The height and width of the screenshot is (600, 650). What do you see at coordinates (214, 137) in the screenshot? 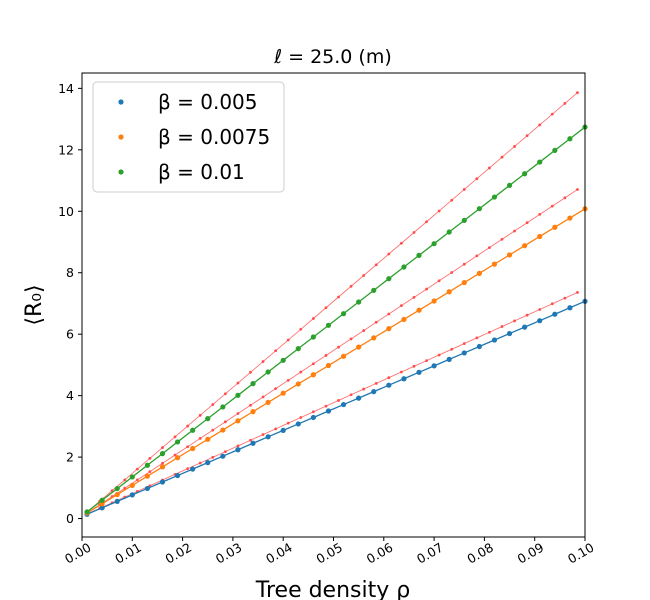
I see `legend-label: β = 0.0075` at bounding box center [214, 137].